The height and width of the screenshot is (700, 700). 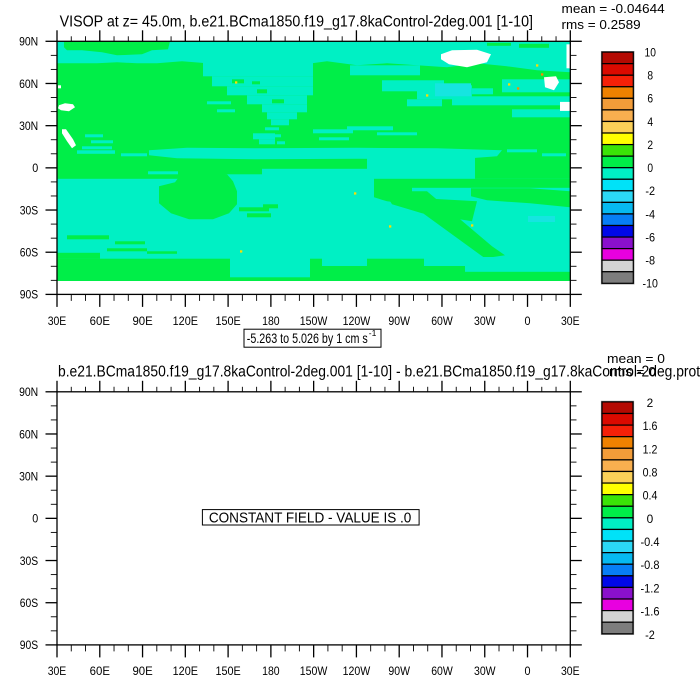 What do you see at coordinates (650, 497) in the screenshot?
I see `svg-text: 0.4` at bounding box center [650, 497].